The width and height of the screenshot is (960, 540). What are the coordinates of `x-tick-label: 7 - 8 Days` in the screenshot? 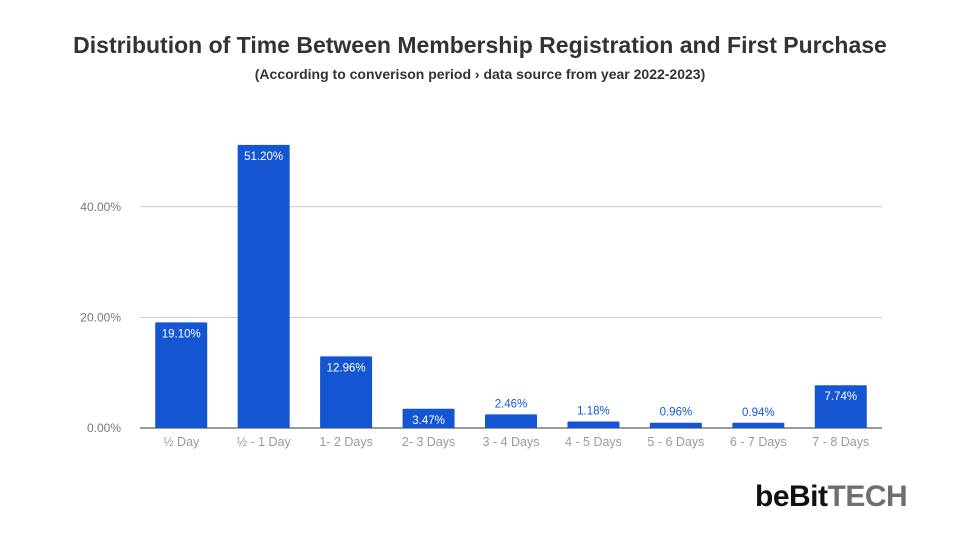 It's located at (840, 442).